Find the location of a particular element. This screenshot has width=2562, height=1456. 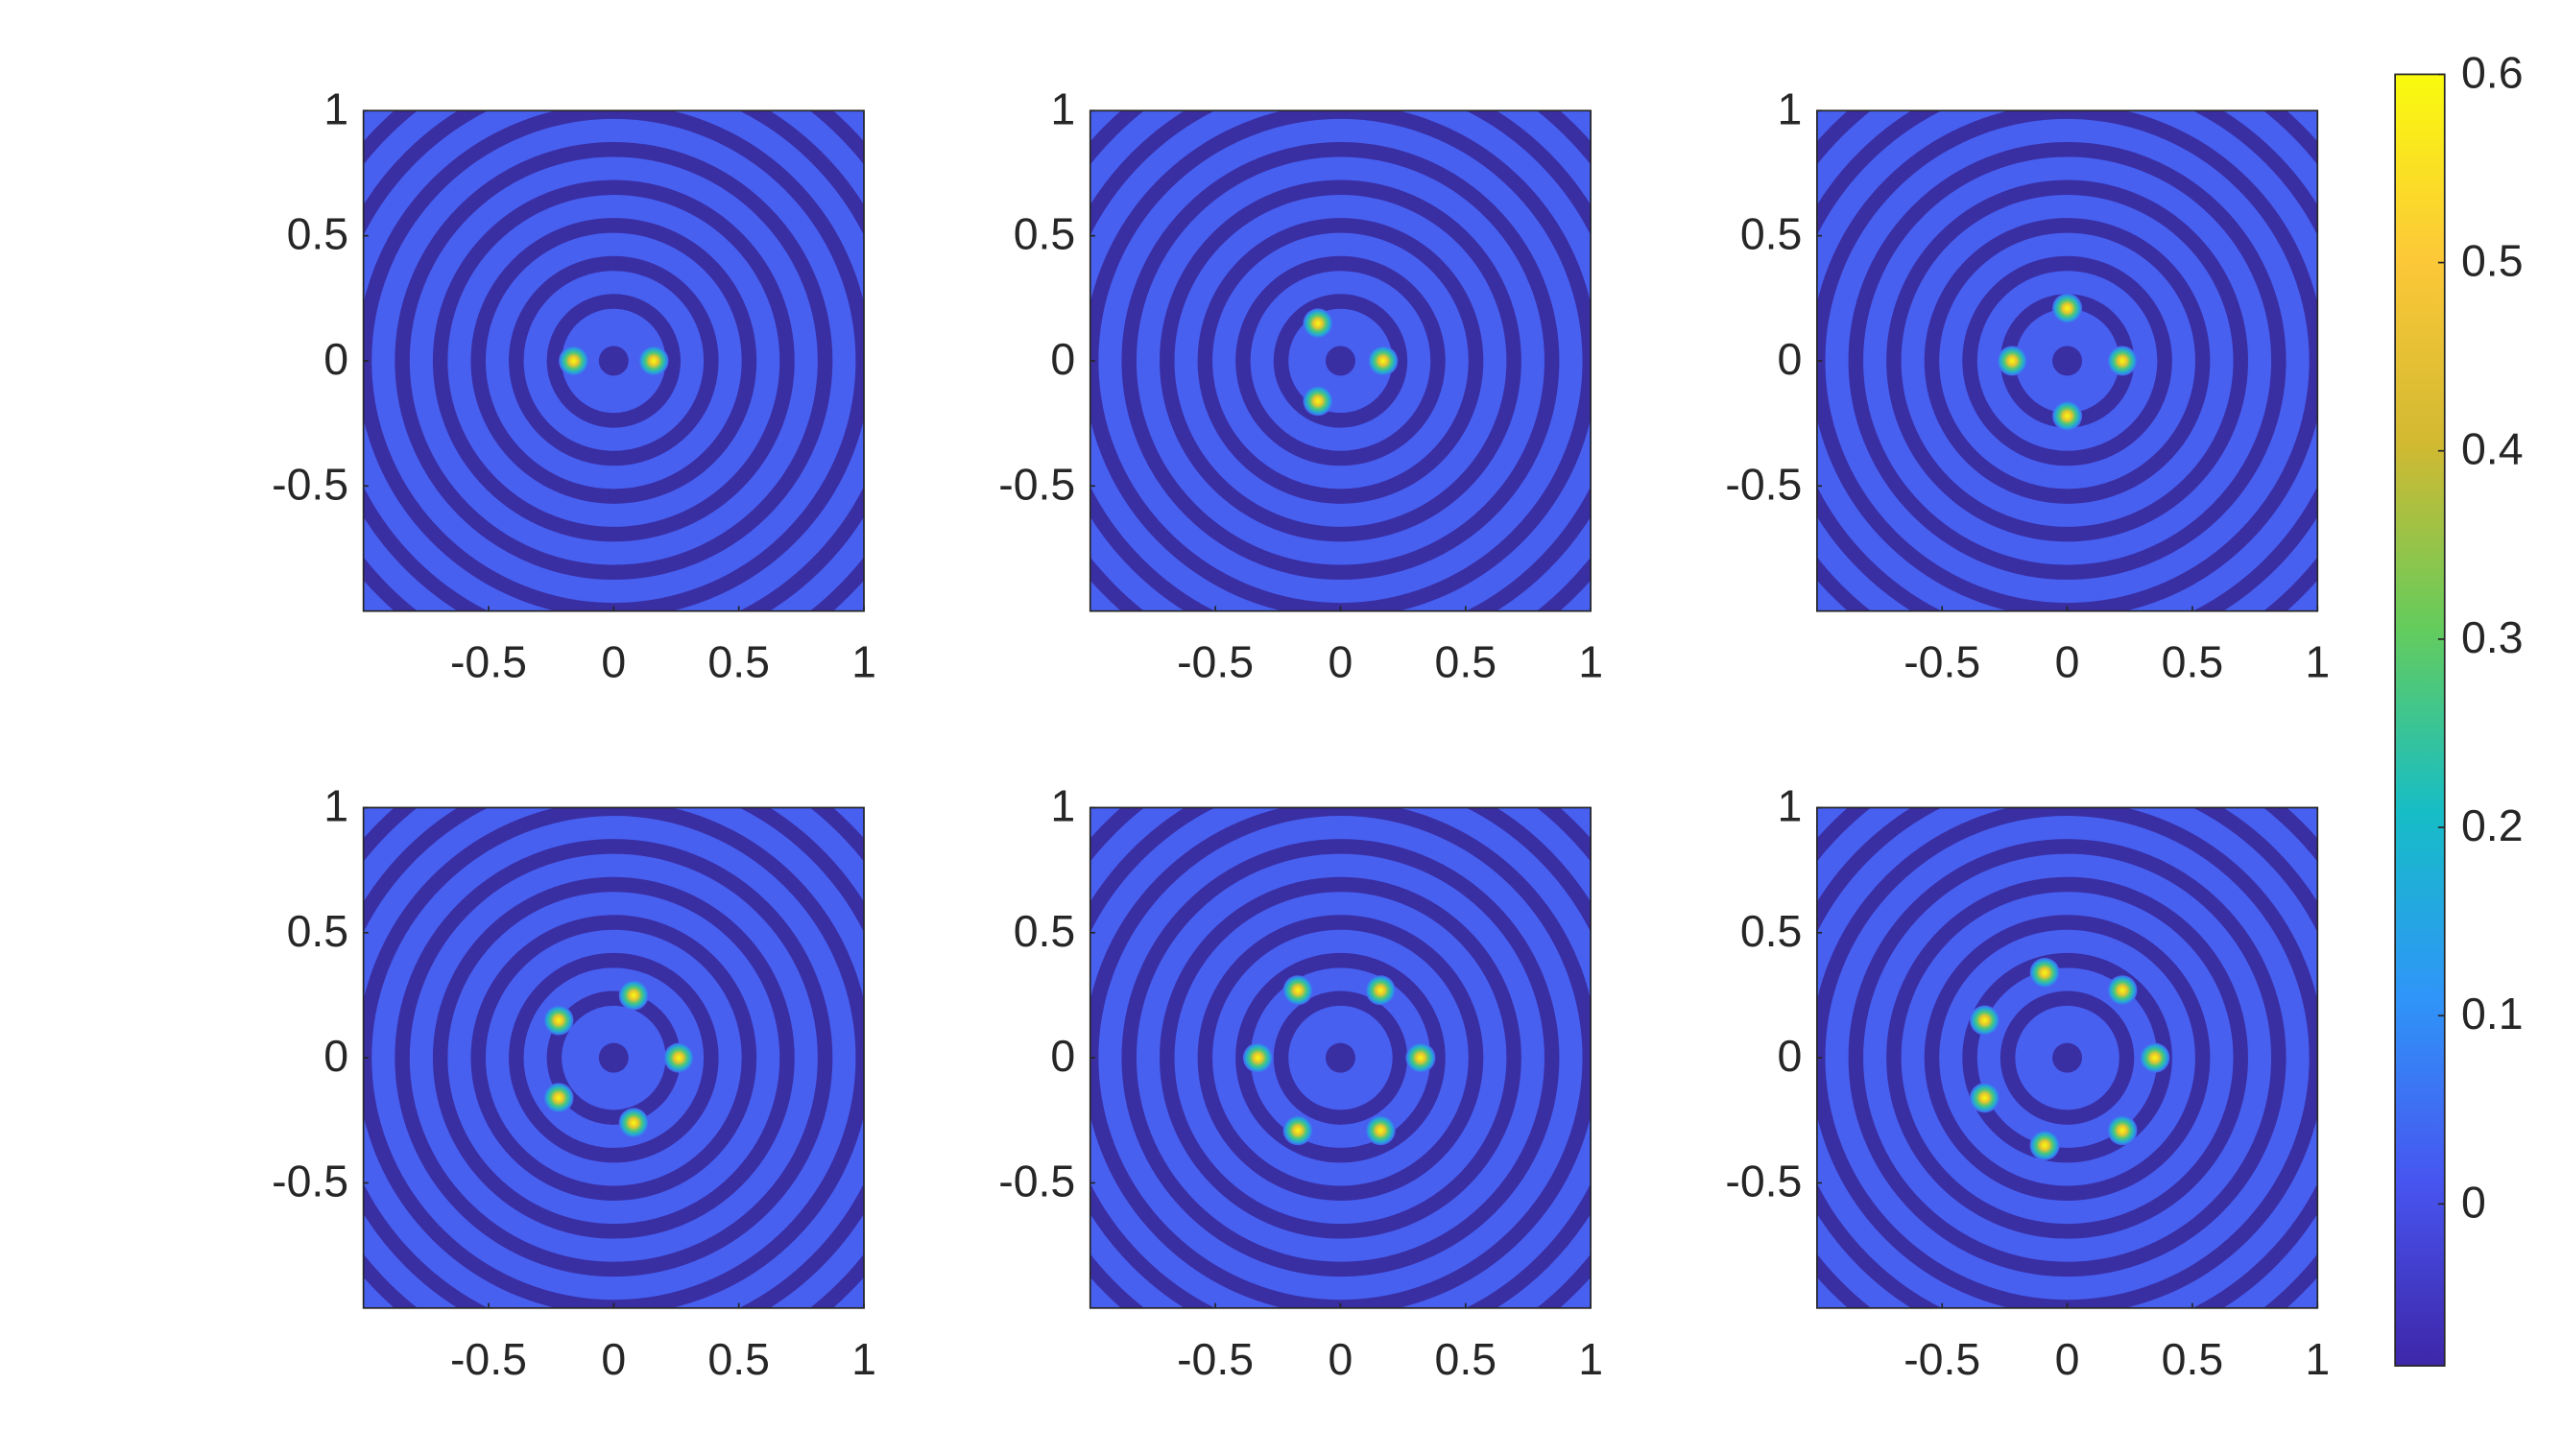

colorbar-tick-label: 0.4 is located at coordinates (2492, 449).